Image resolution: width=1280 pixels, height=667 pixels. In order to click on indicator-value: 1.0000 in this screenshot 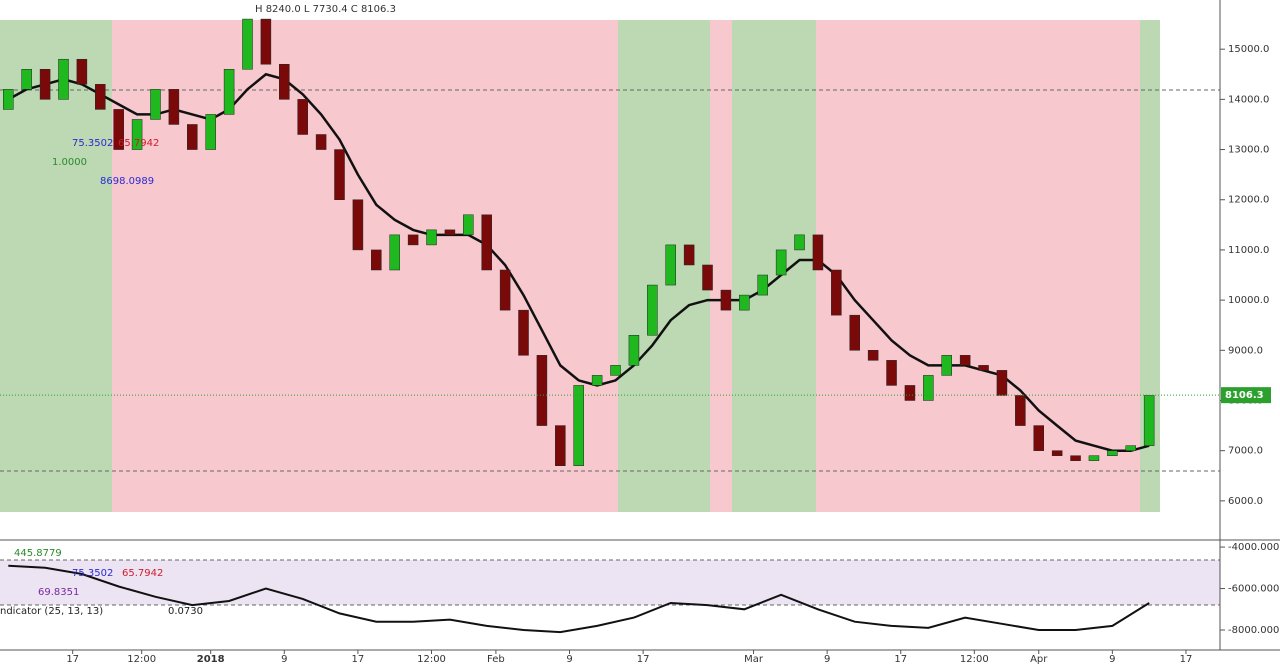, I will do `click(69, 162)`.